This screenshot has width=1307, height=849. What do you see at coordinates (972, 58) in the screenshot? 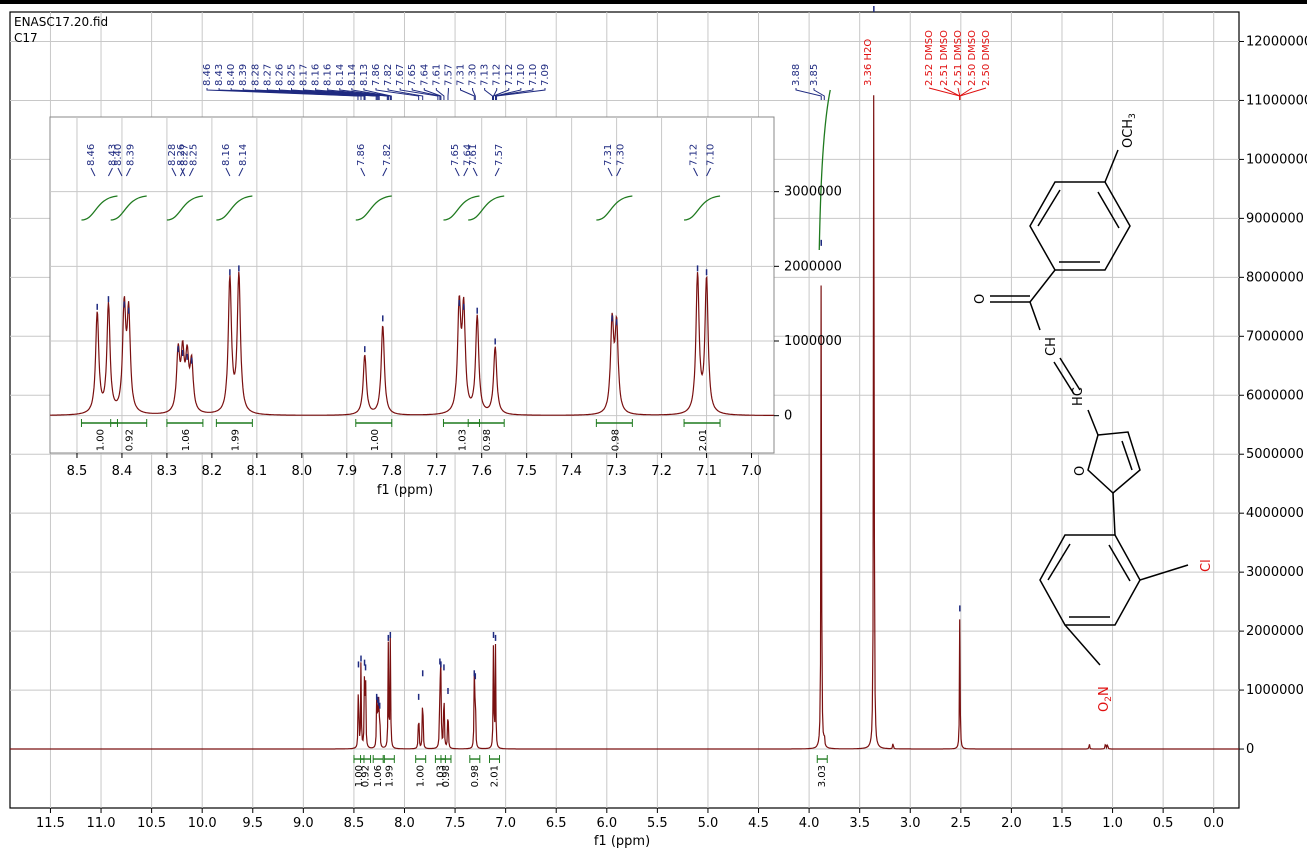
I see `solvent-label: 2.50 DMSO` at bounding box center [972, 58].